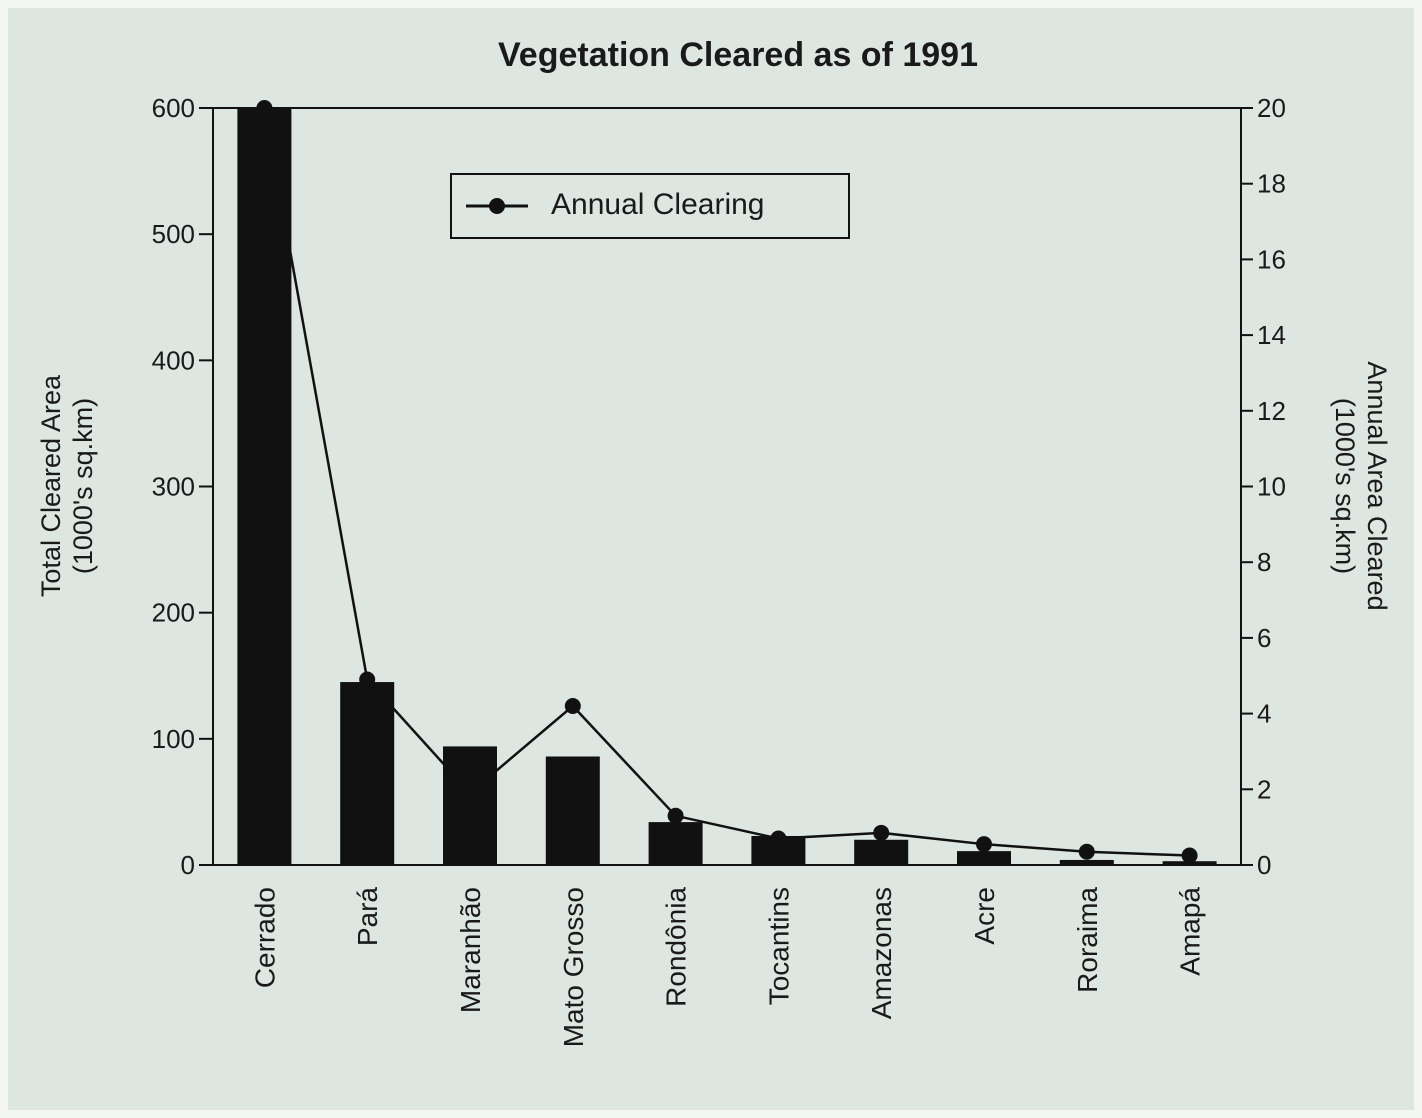 This screenshot has height=1118, width=1422. Describe the element at coordinates (188, 865) in the screenshot. I see `left-tick-label-0: 0` at that location.